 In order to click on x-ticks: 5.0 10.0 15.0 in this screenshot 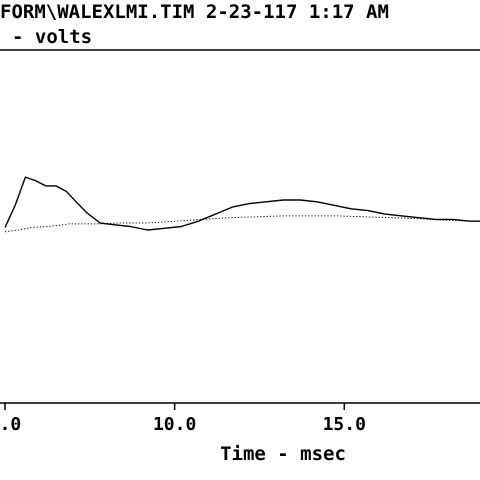, I will do `click(183, 419)`.